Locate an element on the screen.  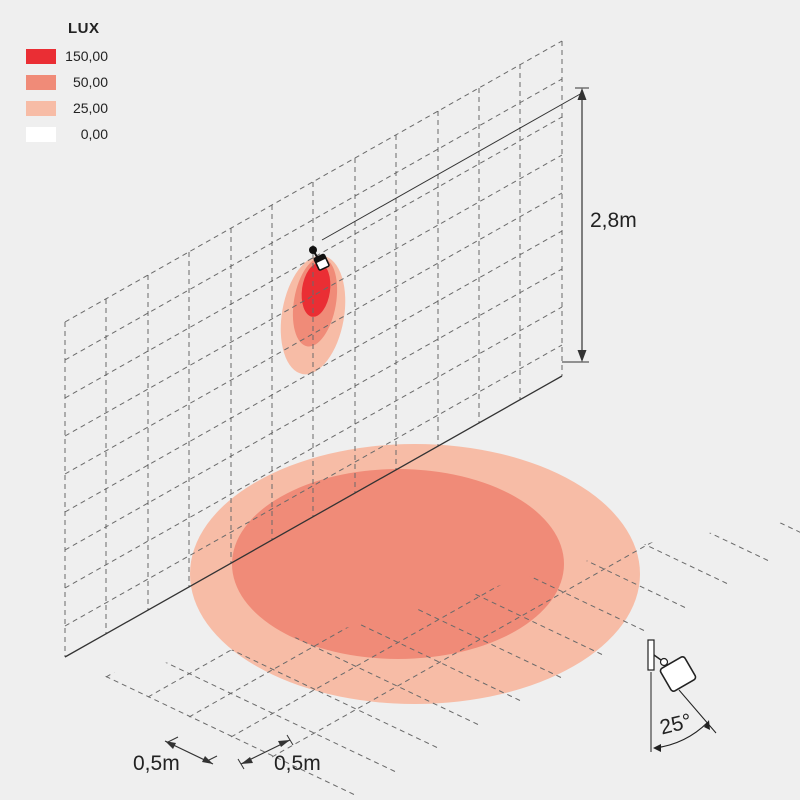
legend-value: 50,00 is located at coordinates (90, 82).